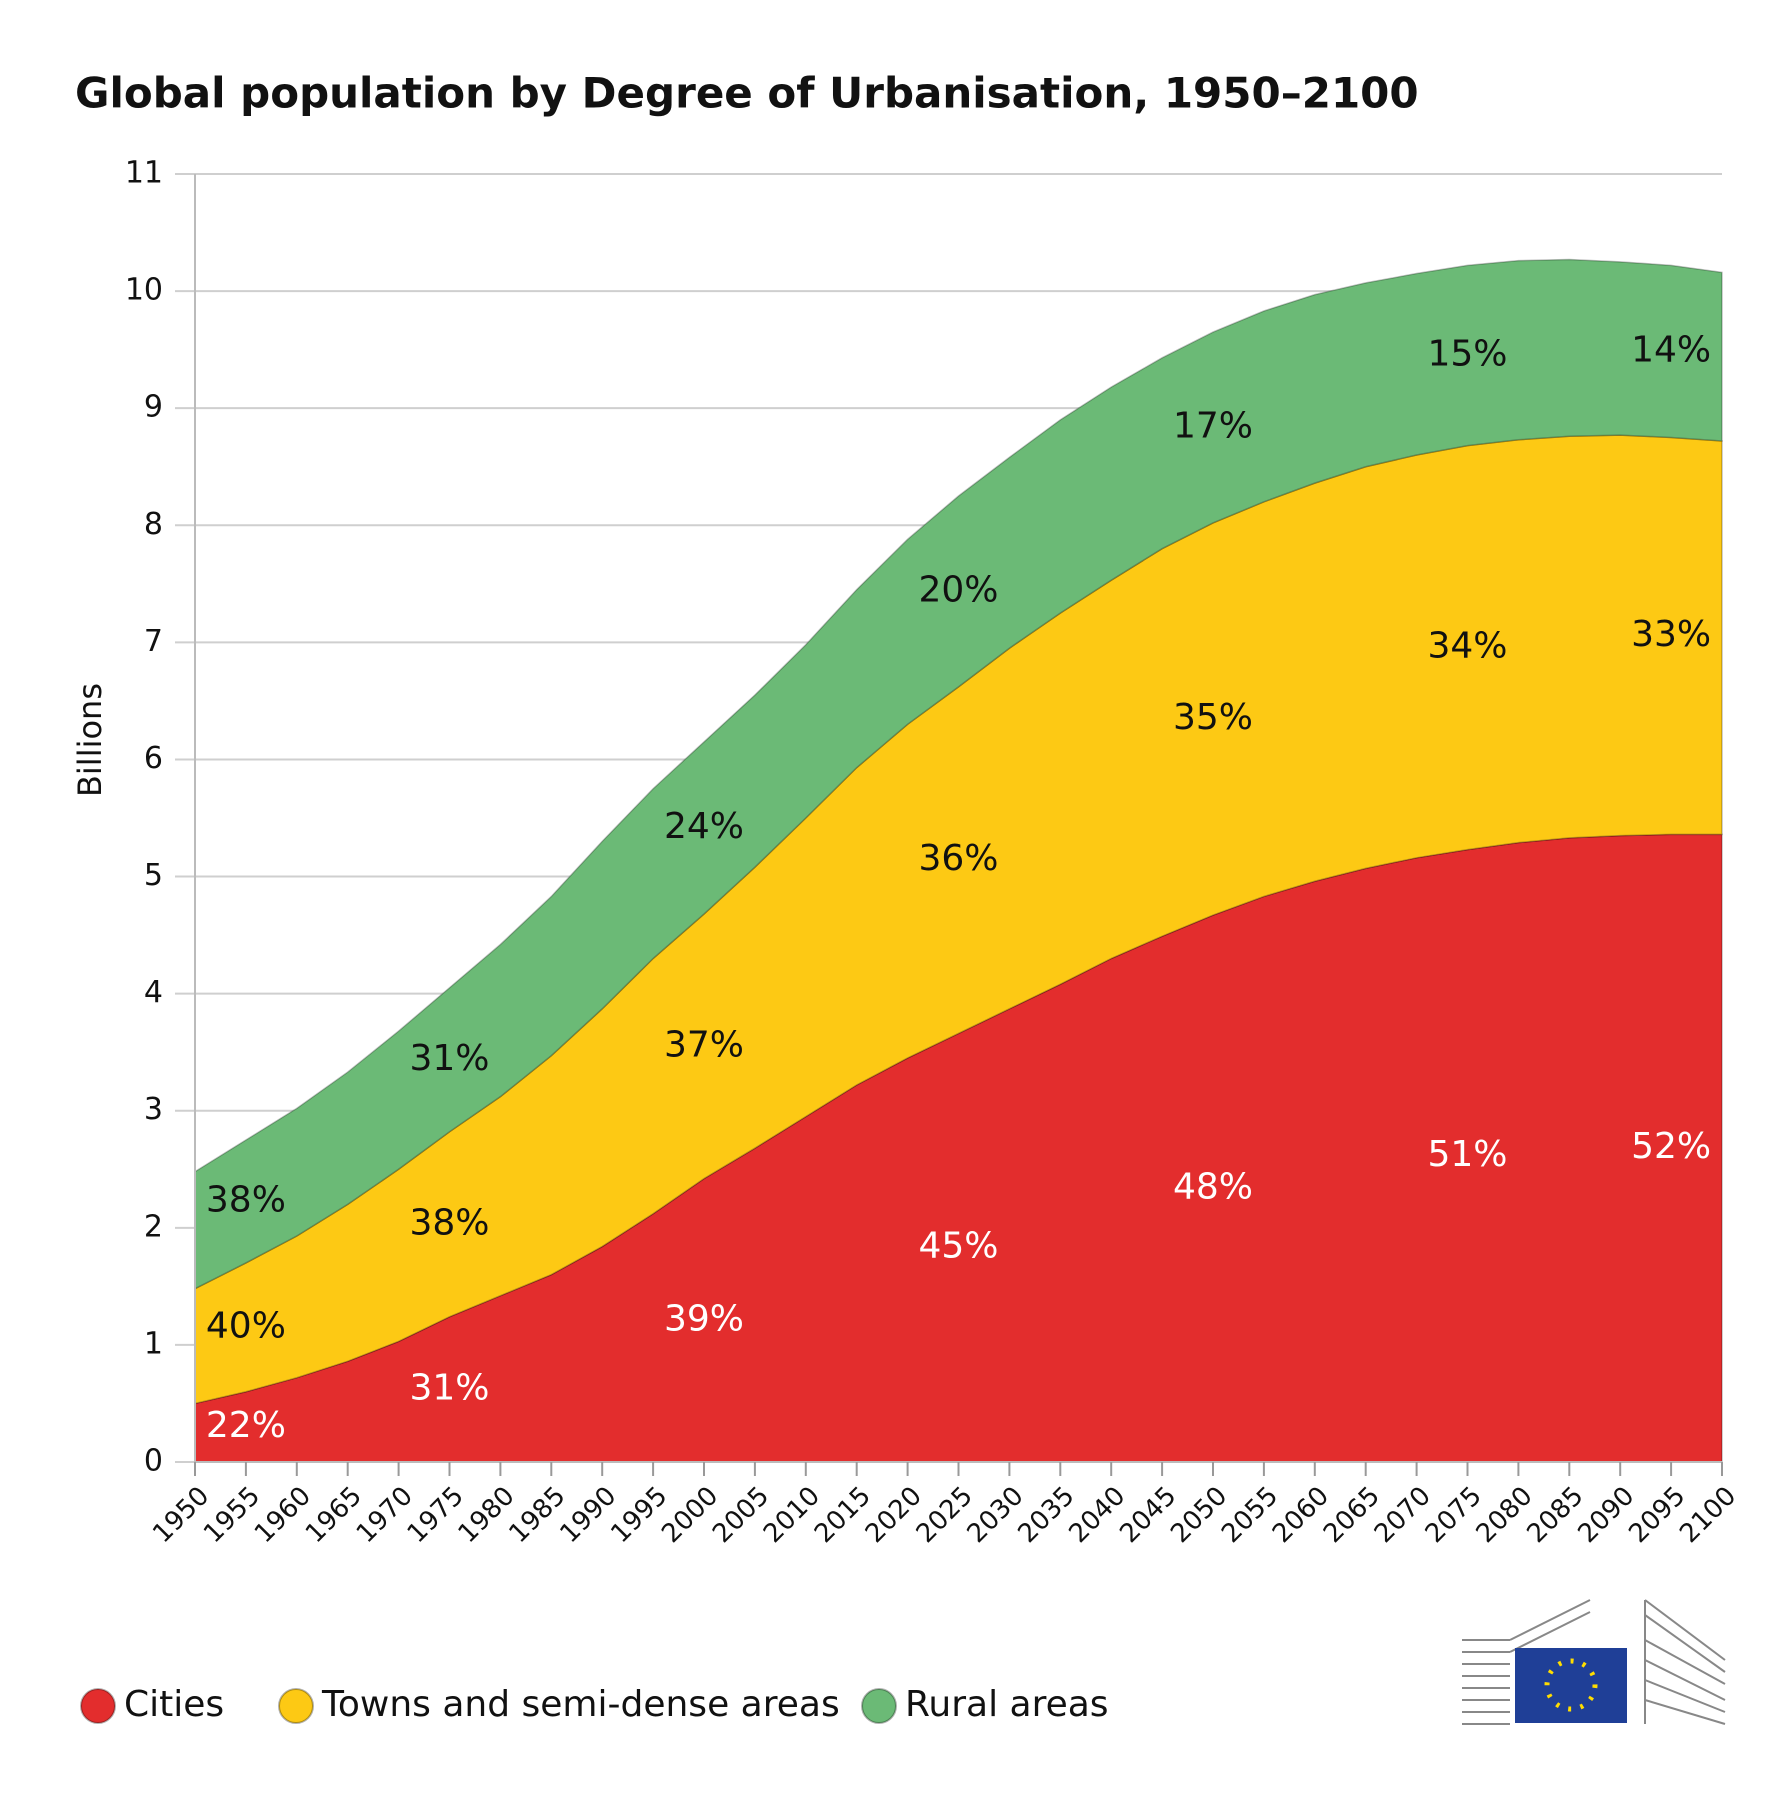 The image size is (1791, 1795). What do you see at coordinates (232, 1515) in the screenshot?
I see `x-tick-label: 1955` at bounding box center [232, 1515].